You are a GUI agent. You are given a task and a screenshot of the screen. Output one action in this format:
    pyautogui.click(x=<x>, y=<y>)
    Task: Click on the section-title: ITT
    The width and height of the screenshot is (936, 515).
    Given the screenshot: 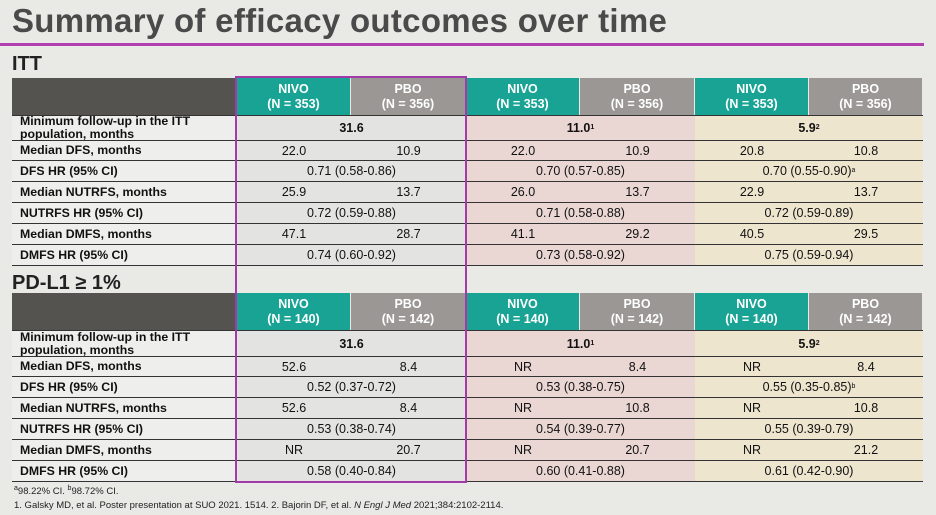 What is the action you would take?
    pyautogui.click(x=27, y=64)
    